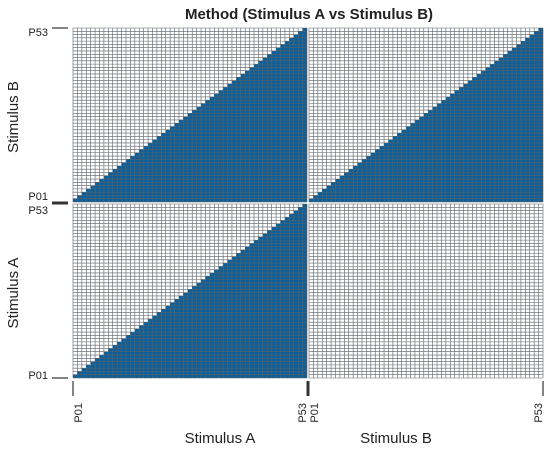 The height and width of the screenshot is (449, 550). What do you see at coordinates (396, 438) in the screenshot?
I see `x-block-label-stimulus-b: Stimulus B` at bounding box center [396, 438].